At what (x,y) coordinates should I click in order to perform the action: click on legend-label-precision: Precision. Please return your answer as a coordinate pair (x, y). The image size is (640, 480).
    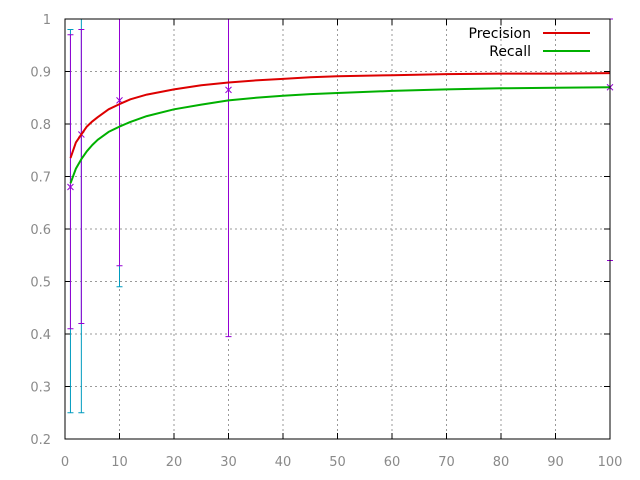
    Looking at the image, I should click on (500, 34).